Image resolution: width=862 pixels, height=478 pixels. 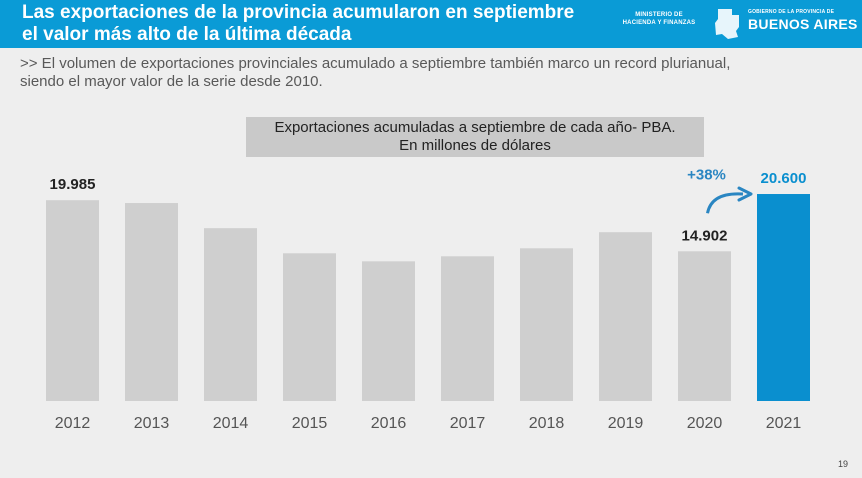 What do you see at coordinates (310, 423) in the screenshot?
I see `x-tick-label-2015: 2015` at bounding box center [310, 423].